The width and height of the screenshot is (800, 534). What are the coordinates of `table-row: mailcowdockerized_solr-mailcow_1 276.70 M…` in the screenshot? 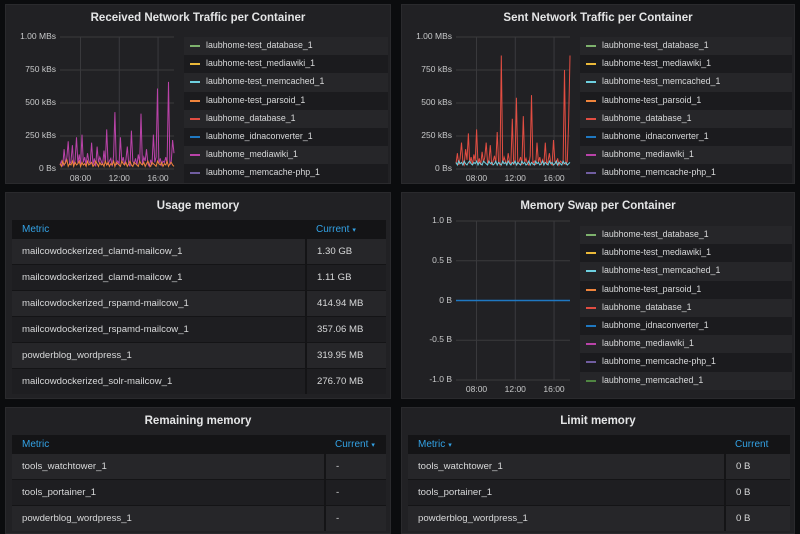 It's located at (199, 381).